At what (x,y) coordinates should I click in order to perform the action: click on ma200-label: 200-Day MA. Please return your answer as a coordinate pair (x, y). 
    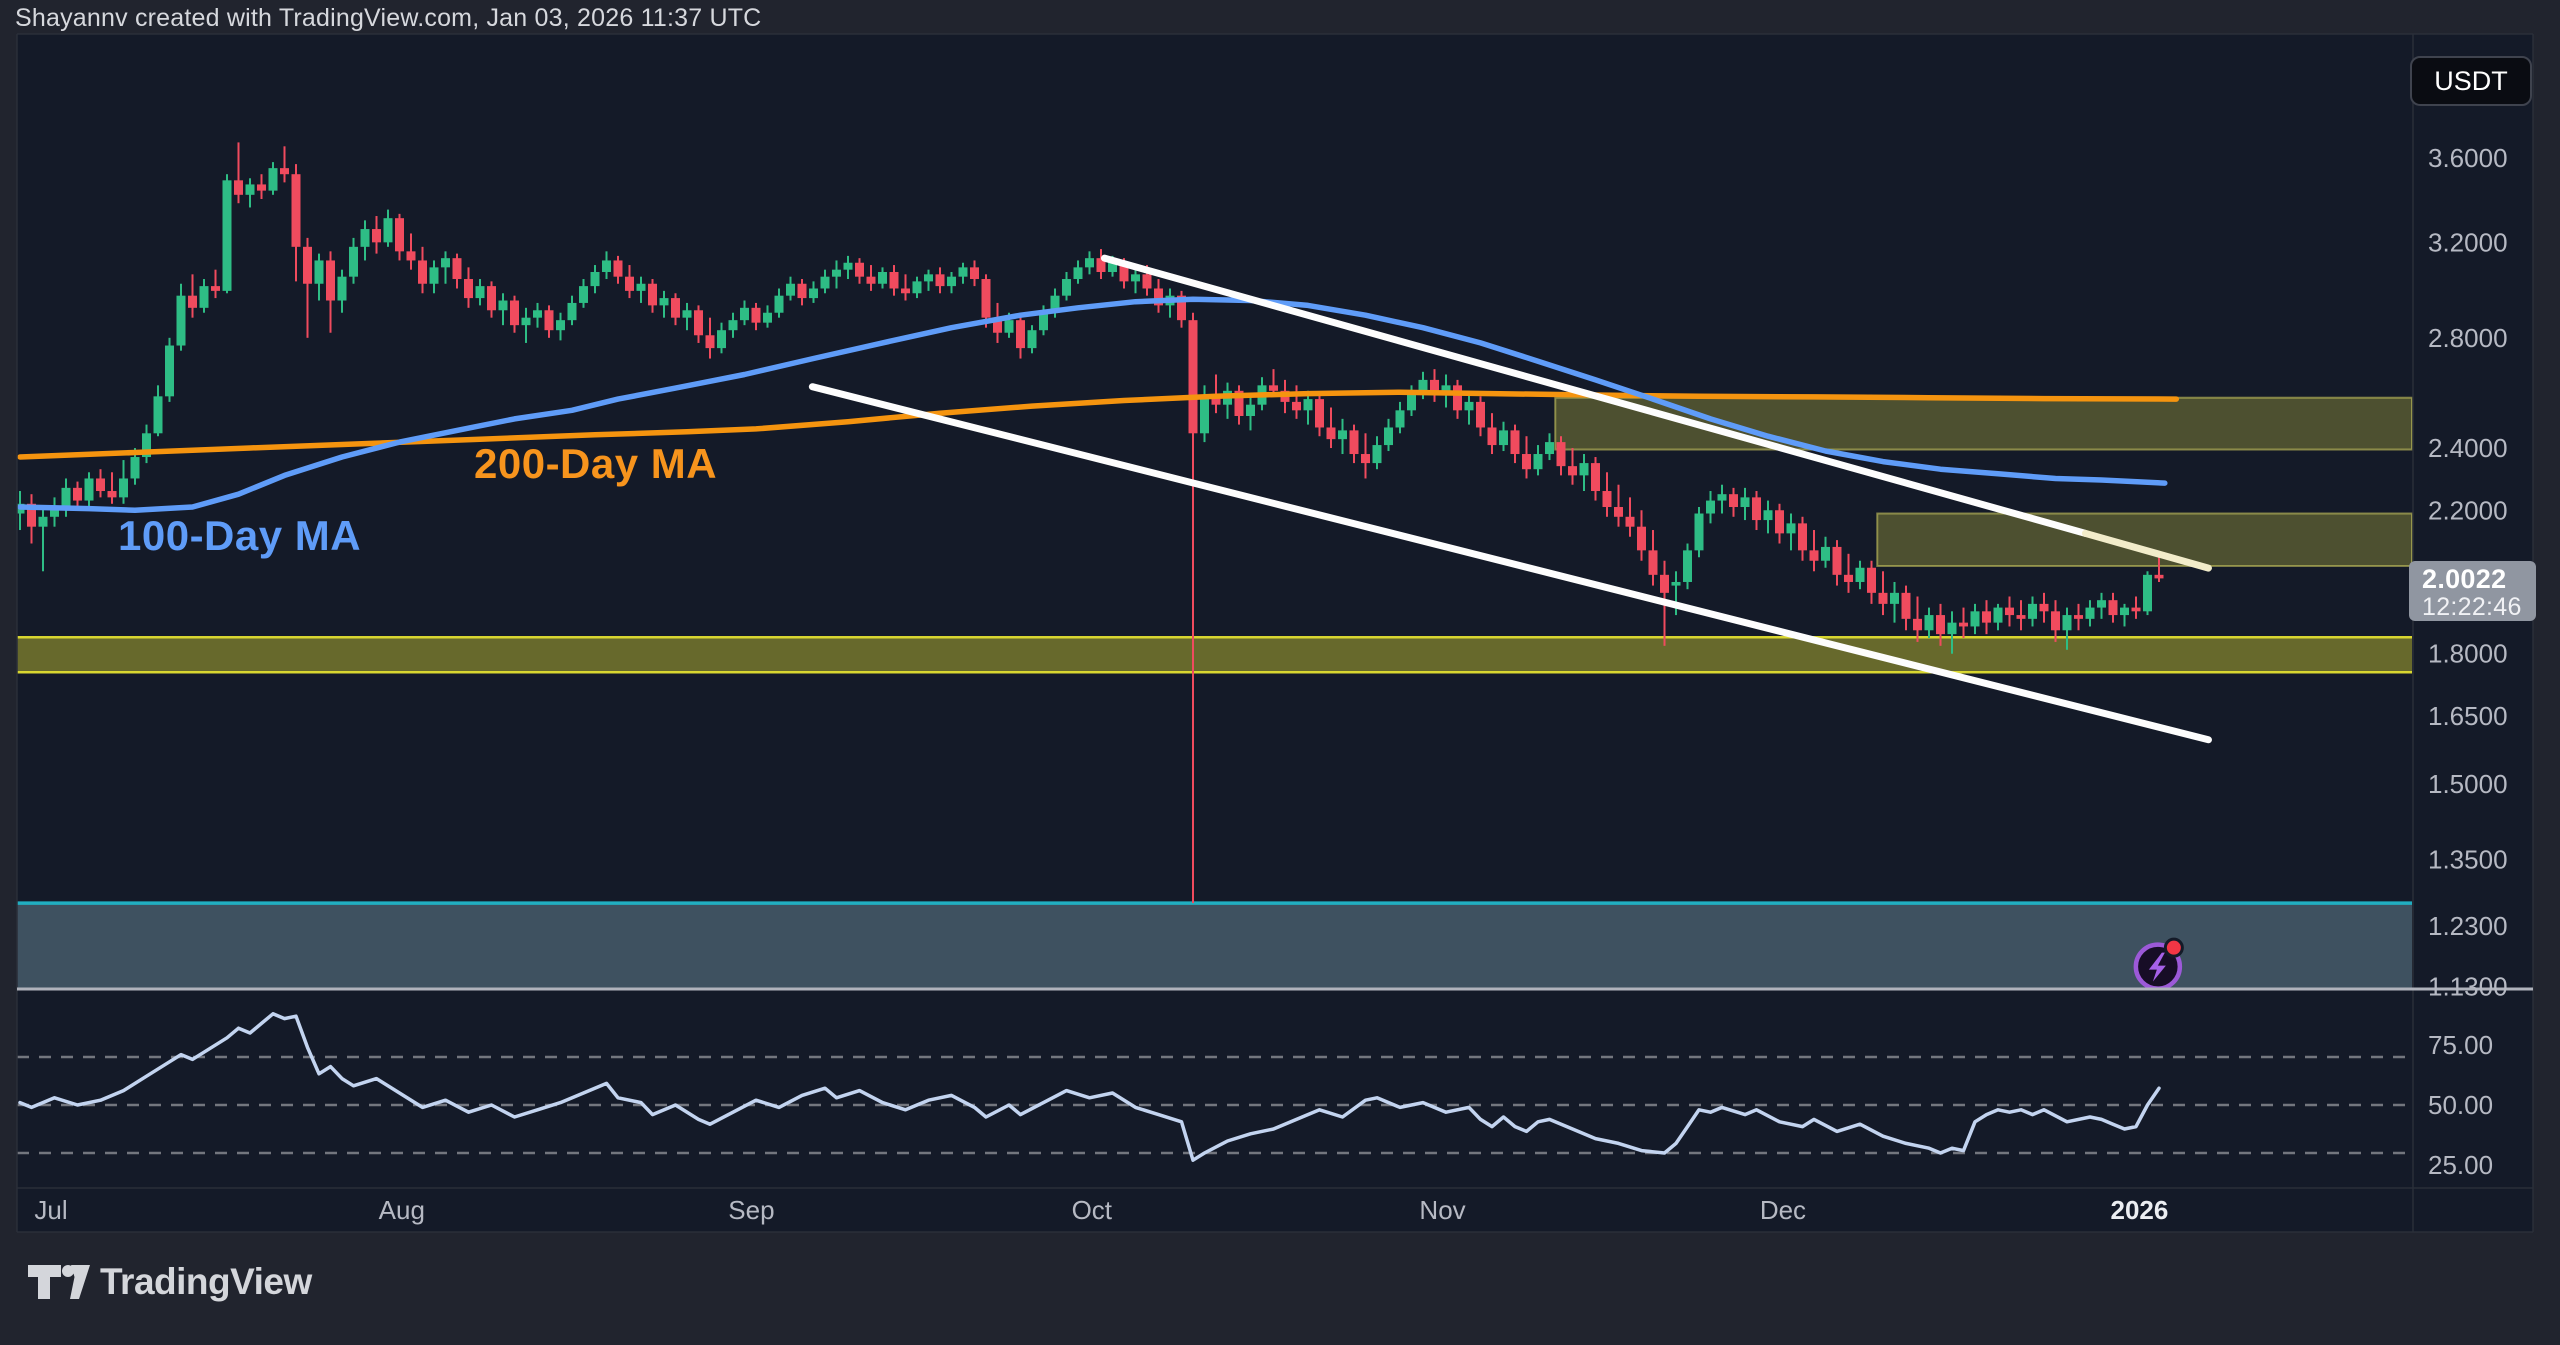
    Looking at the image, I should click on (596, 463).